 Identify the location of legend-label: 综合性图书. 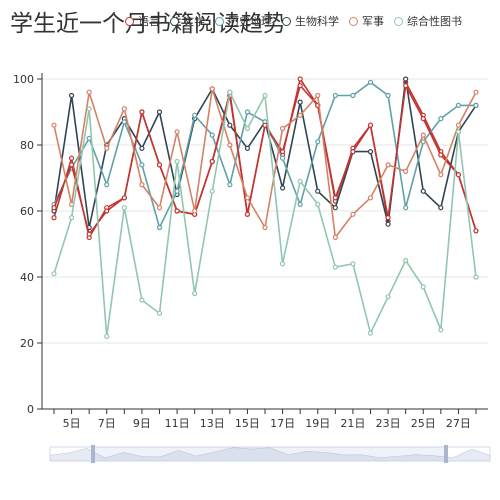
(434, 21).